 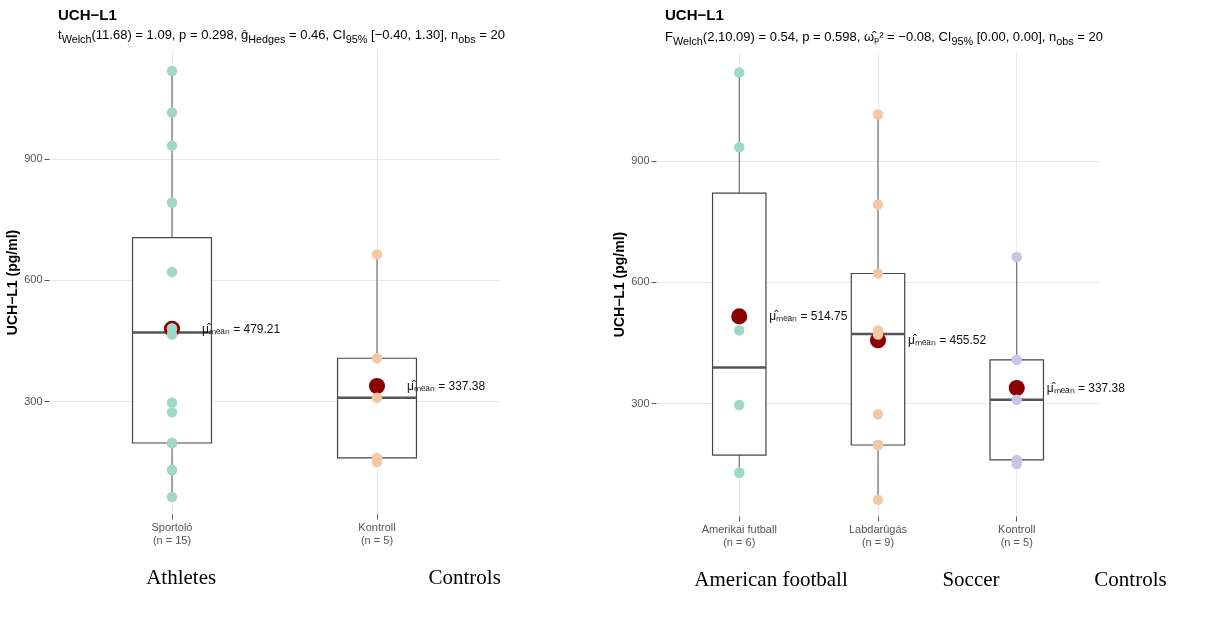 I want to click on text: t$_{Welch}$(11.68) = 1.09, p = 0.298, ĝ$_{Hedges}$ = 0.46, CI$_{95%}$ [−0.40, 1.30], n$_{obs}$ = 20, so click(x=281, y=36).